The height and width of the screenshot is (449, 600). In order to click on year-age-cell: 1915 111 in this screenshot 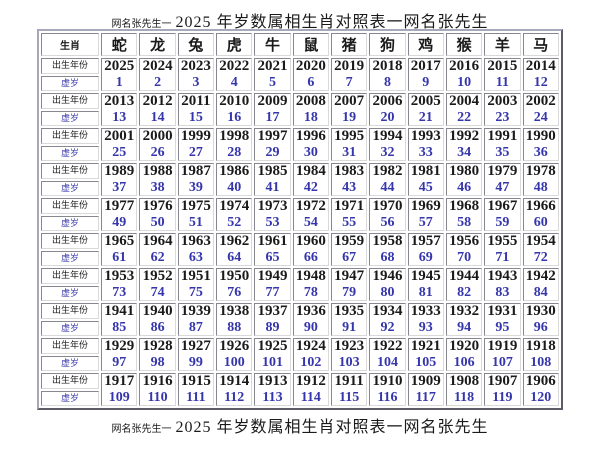, I will do `click(196, 389)`.